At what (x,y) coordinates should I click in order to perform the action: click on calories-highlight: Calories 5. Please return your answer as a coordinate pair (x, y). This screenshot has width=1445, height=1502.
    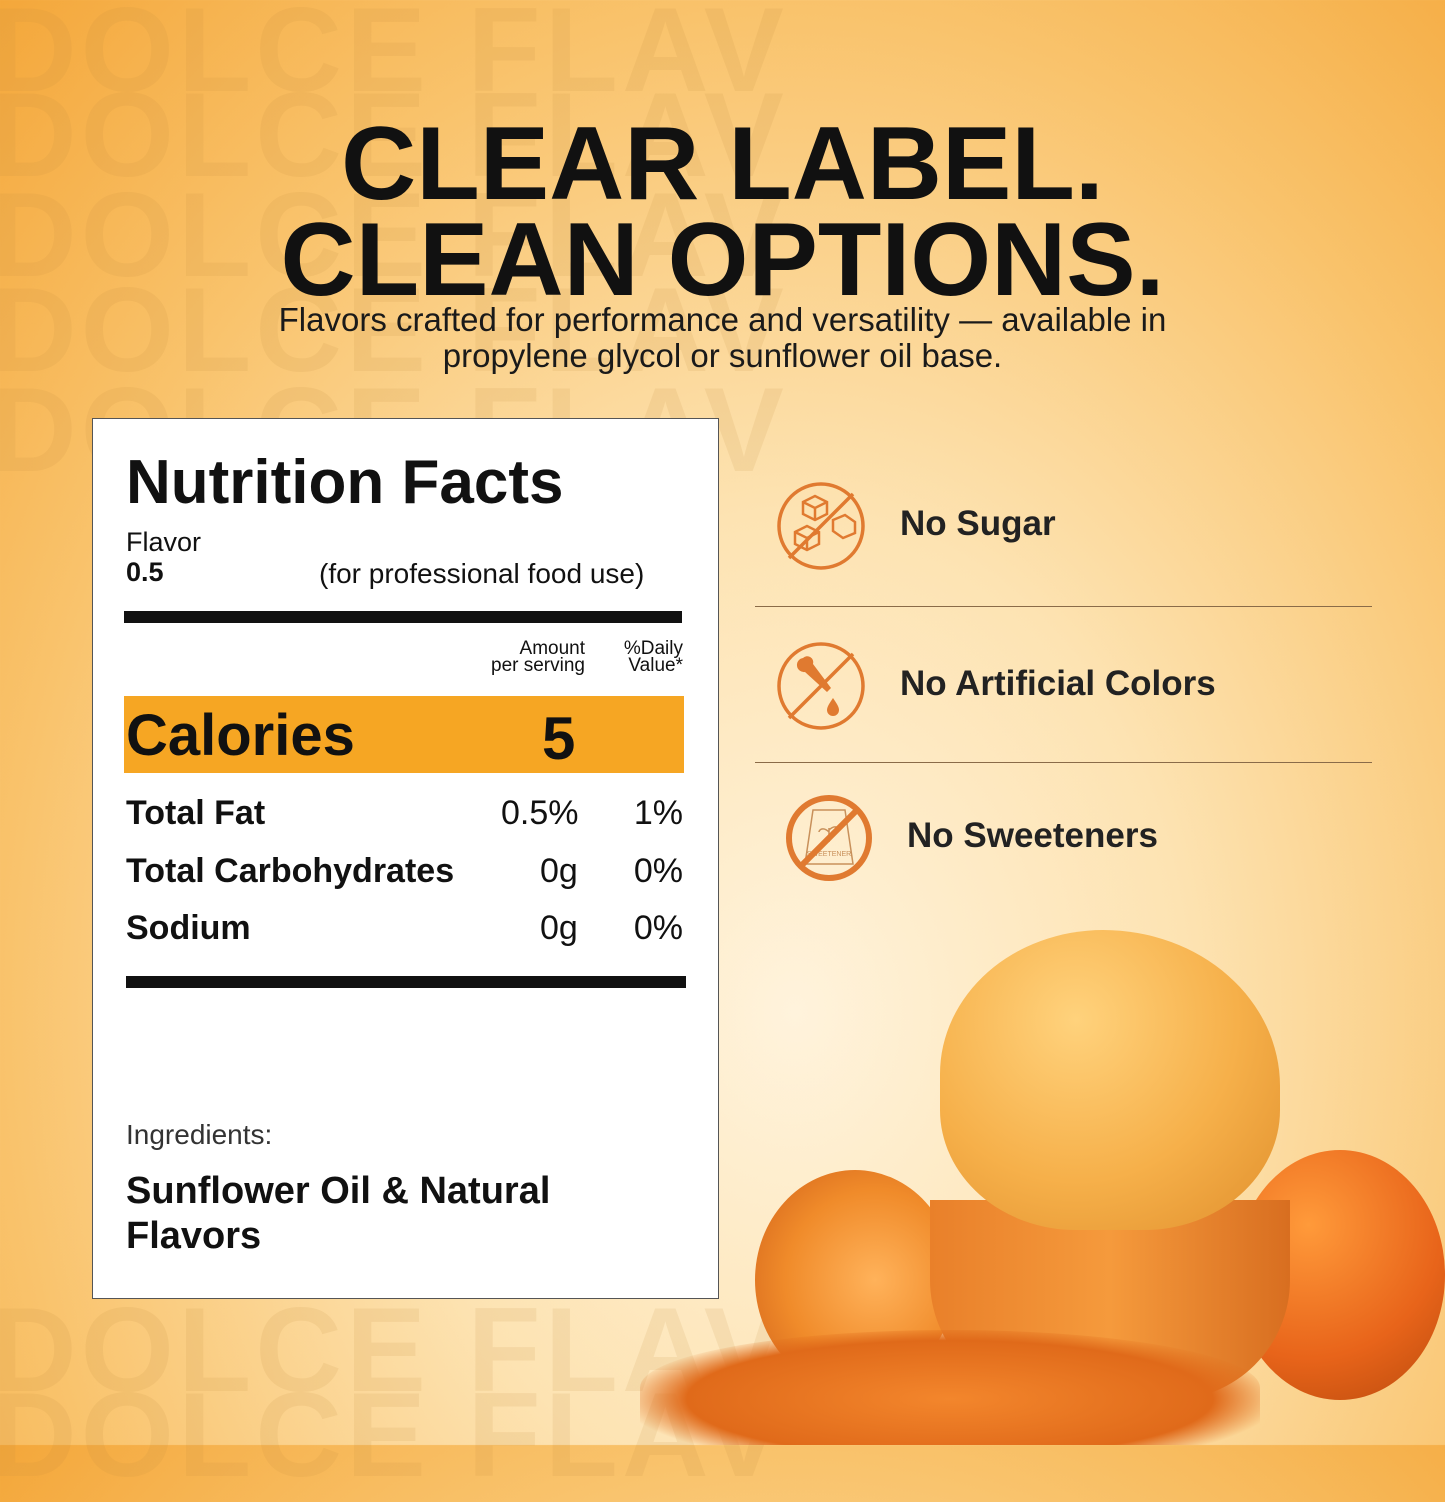
    Looking at the image, I should click on (404, 734).